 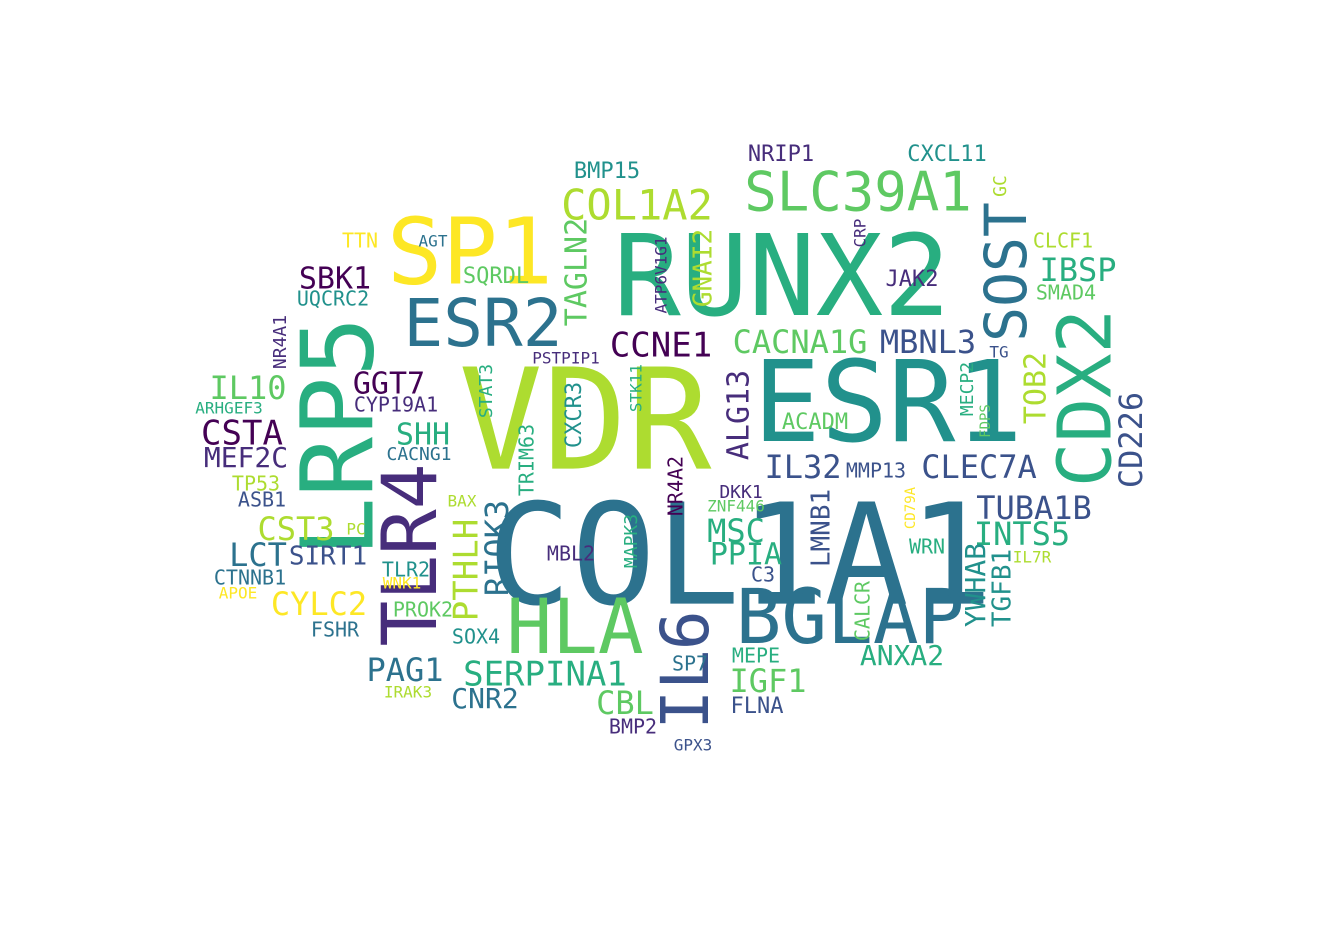 What do you see at coordinates (850, 616) in the screenshot?
I see `word-bglap: BGLAP` at bounding box center [850, 616].